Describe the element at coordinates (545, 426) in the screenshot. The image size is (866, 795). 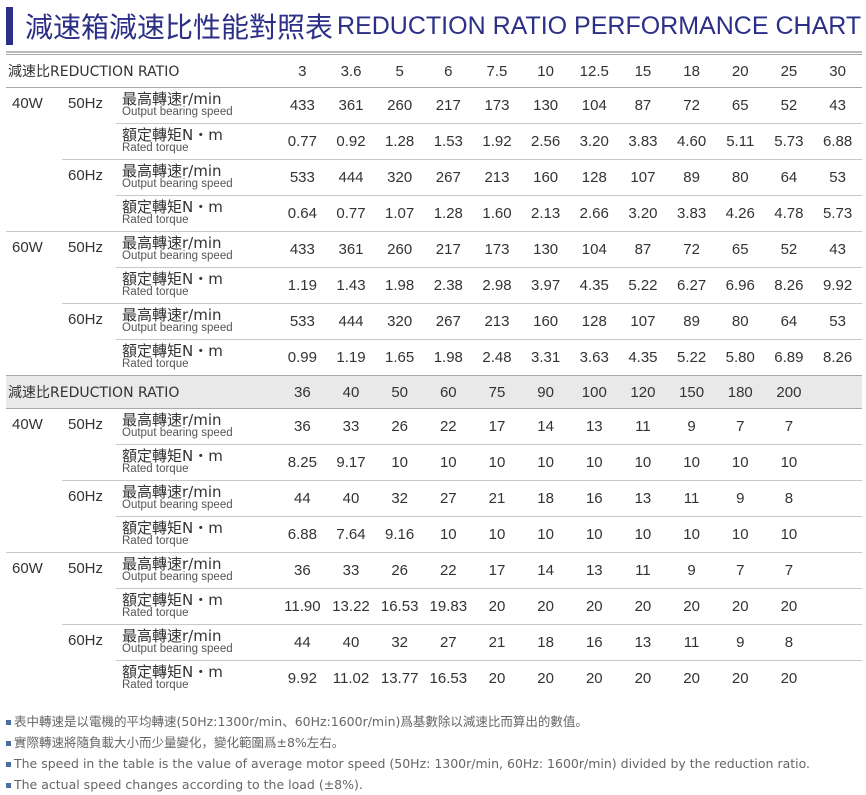
I see `value: 14` at that location.